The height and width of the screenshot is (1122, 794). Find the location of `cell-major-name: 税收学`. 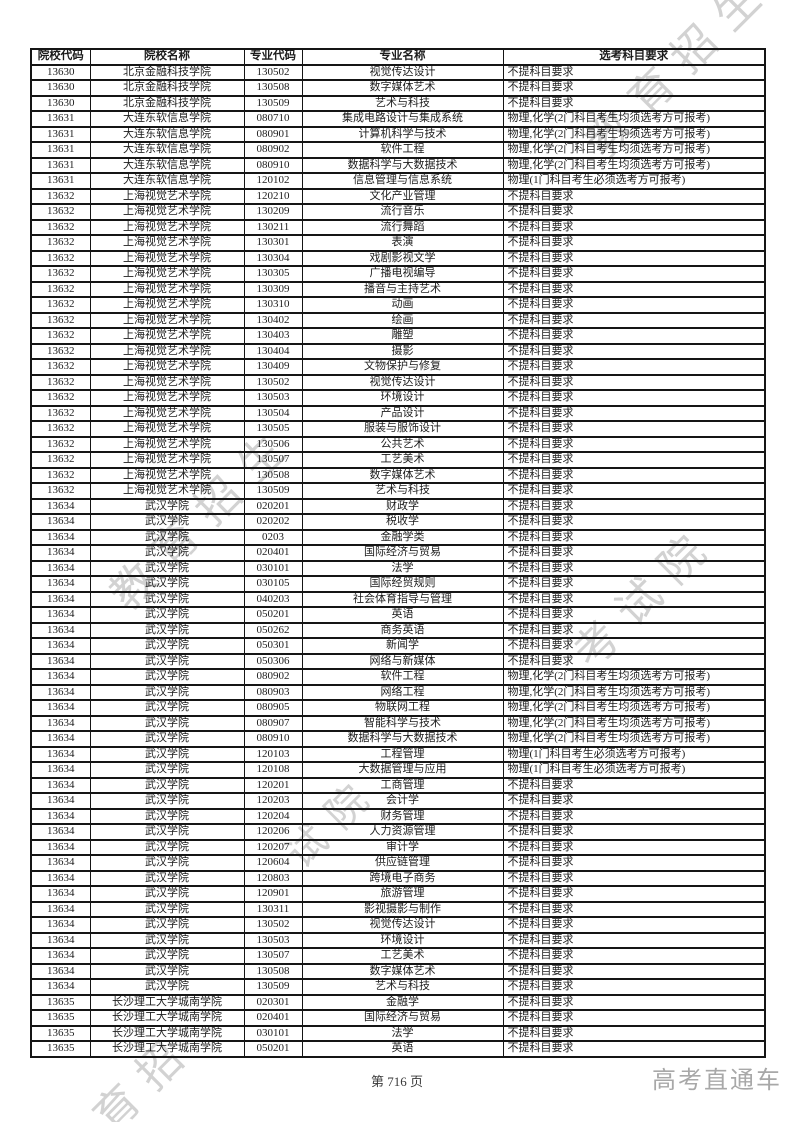

cell-major-name: 税收学 is located at coordinates (402, 522).